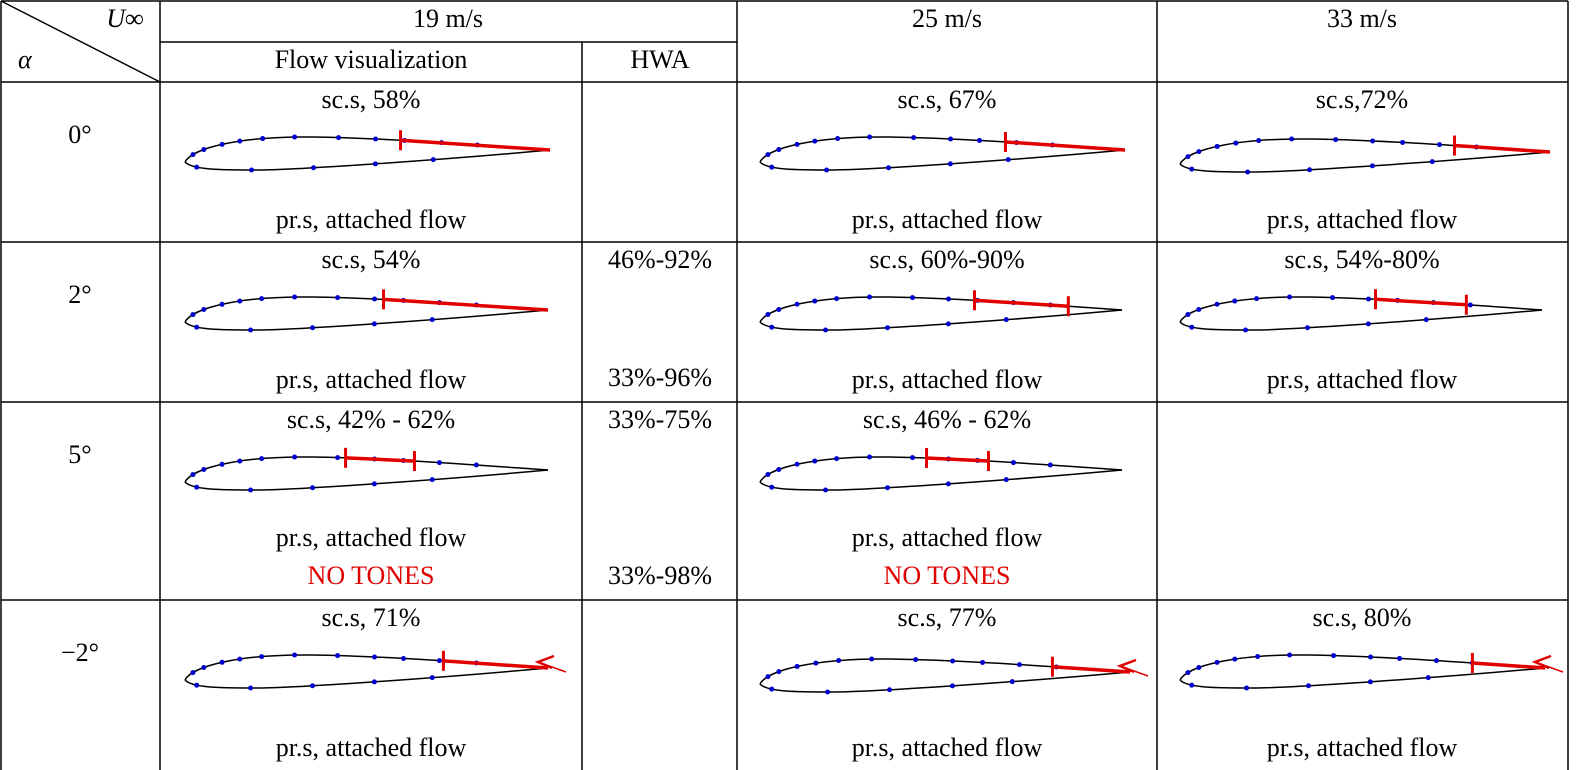 This screenshot has height=770, width=1591. I want to click on speed: 25 m/s, so click(947, 18).